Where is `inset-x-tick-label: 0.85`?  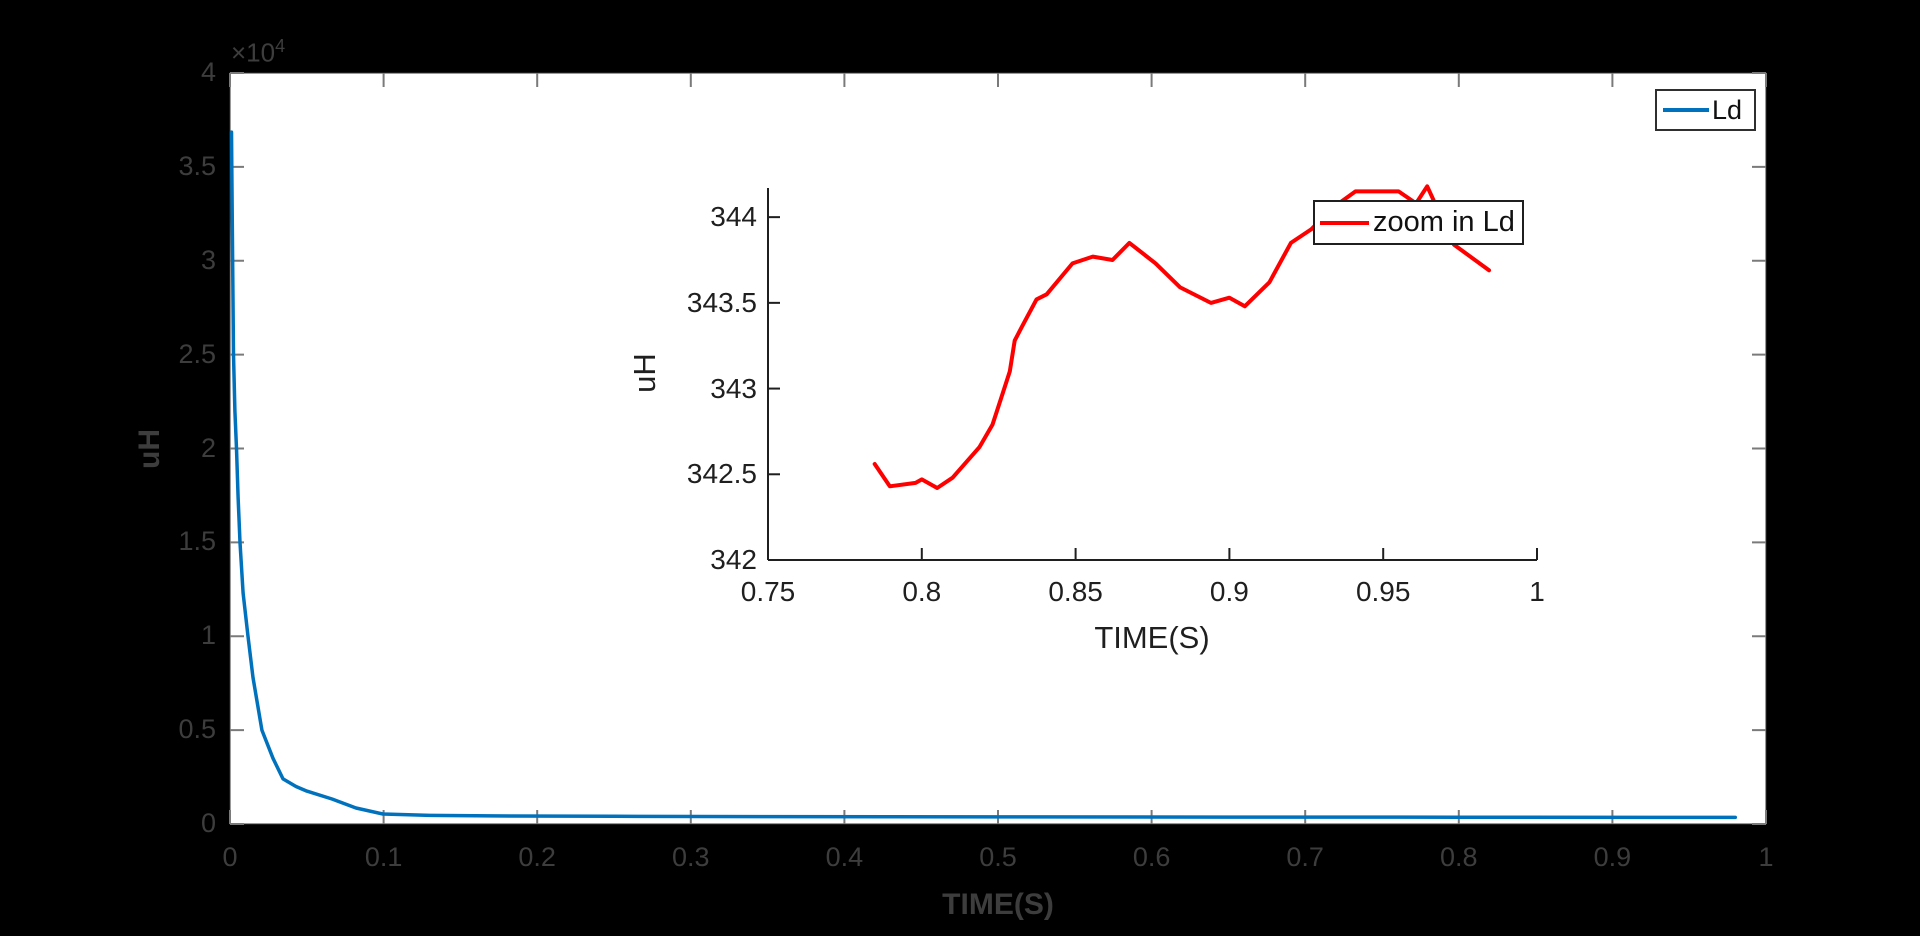 inset-x-tick-label: 0.85 is located at coordinates (1075, 591).